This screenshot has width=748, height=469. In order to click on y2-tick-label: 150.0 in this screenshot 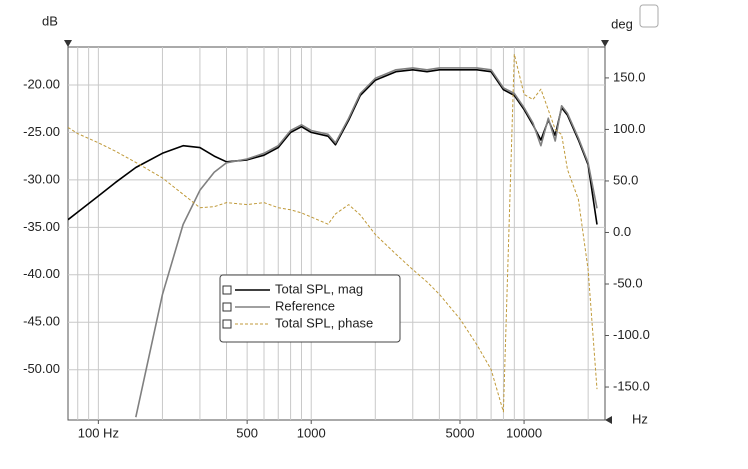, I will do `click(629, 76)`.